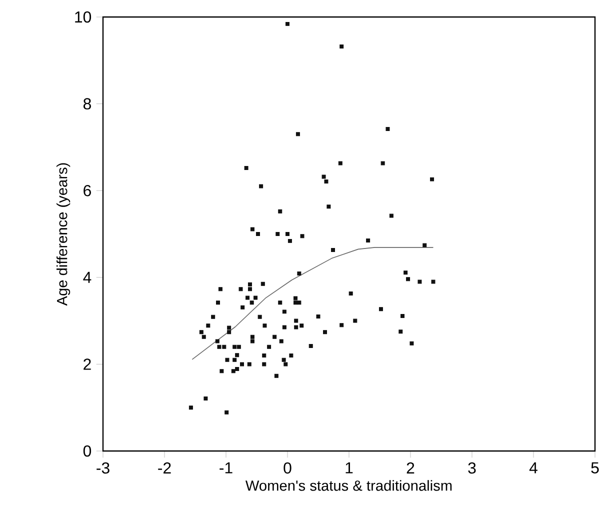  Describe the element at coordinates (83, 17) in the screenshot. I see `y-tick-label: 10` at that location.